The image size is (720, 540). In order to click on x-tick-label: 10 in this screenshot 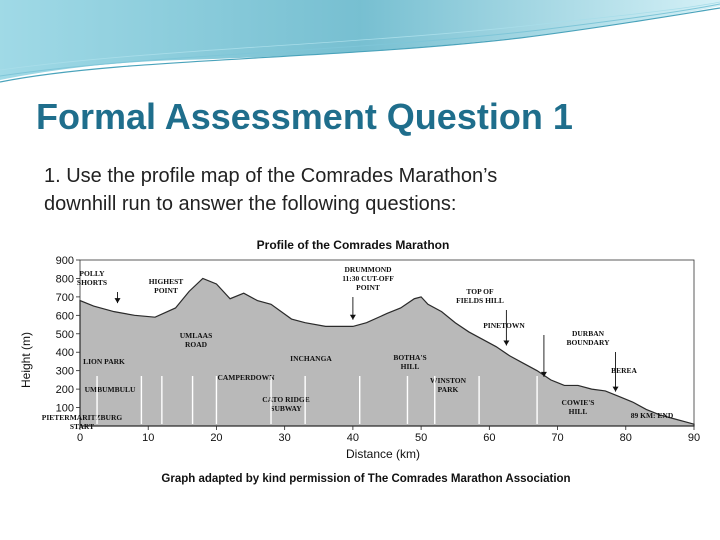, I will do `click(148, 438)`.